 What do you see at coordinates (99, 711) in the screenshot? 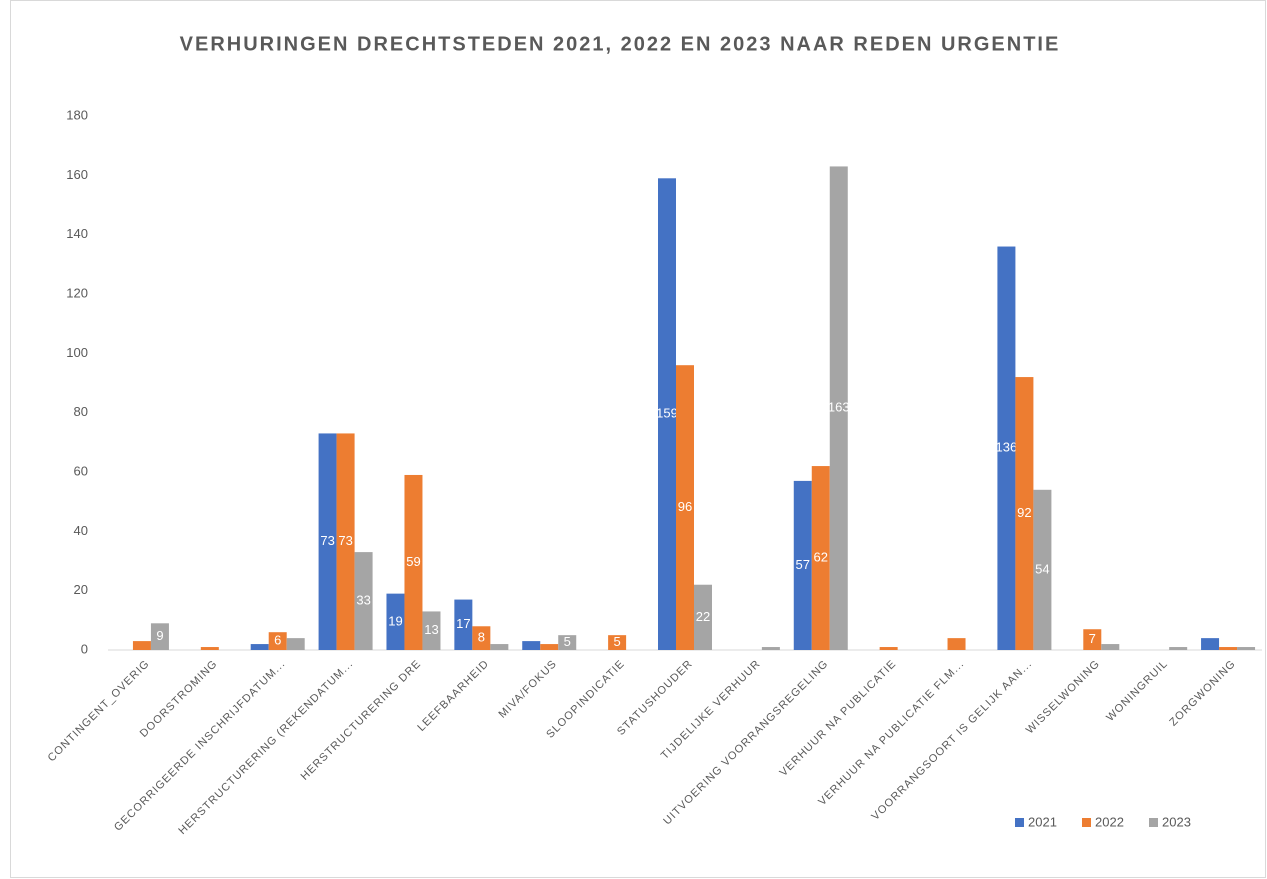
I see `x-tick-label: CONTINGENT_OVERIG` at bounding box center [99, 711].